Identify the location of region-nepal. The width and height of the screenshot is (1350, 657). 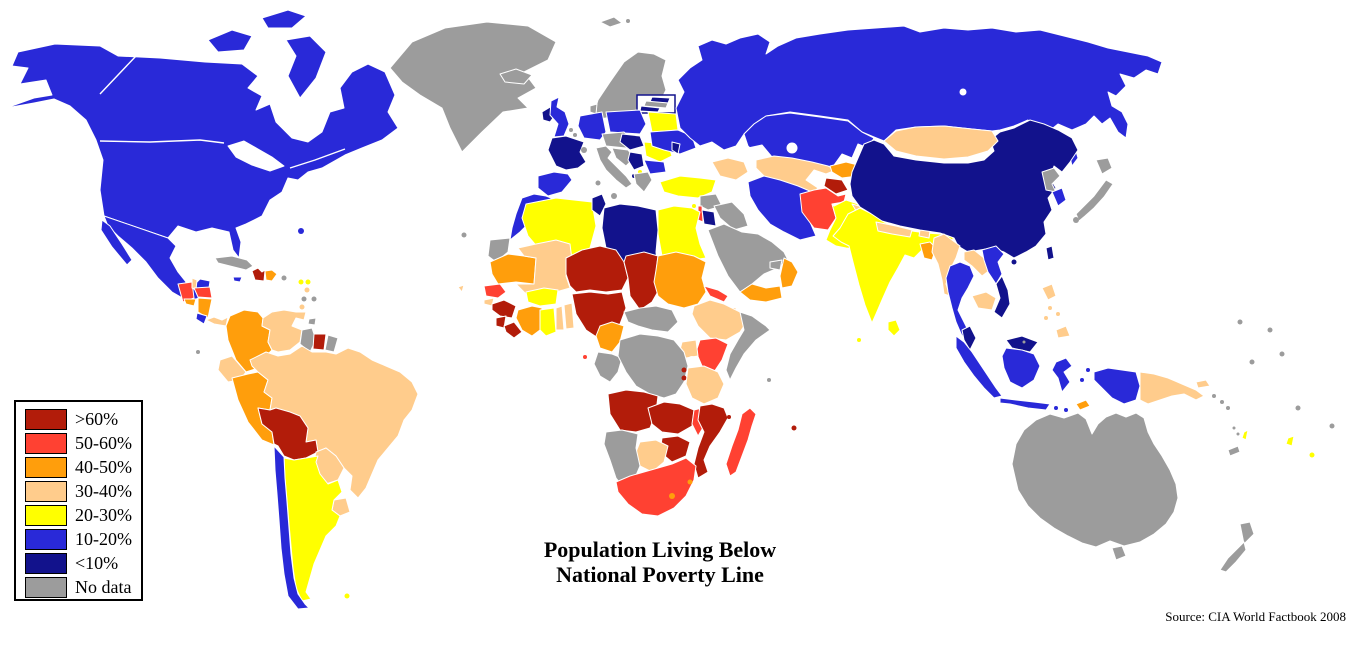
(894, 229).